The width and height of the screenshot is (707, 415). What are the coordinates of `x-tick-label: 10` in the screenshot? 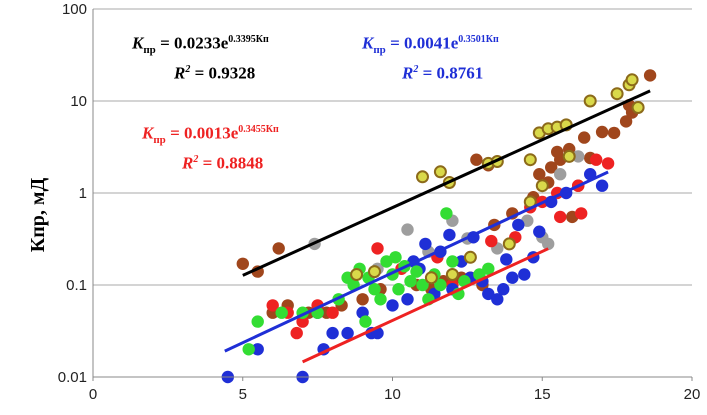 It's located at (392, 394).